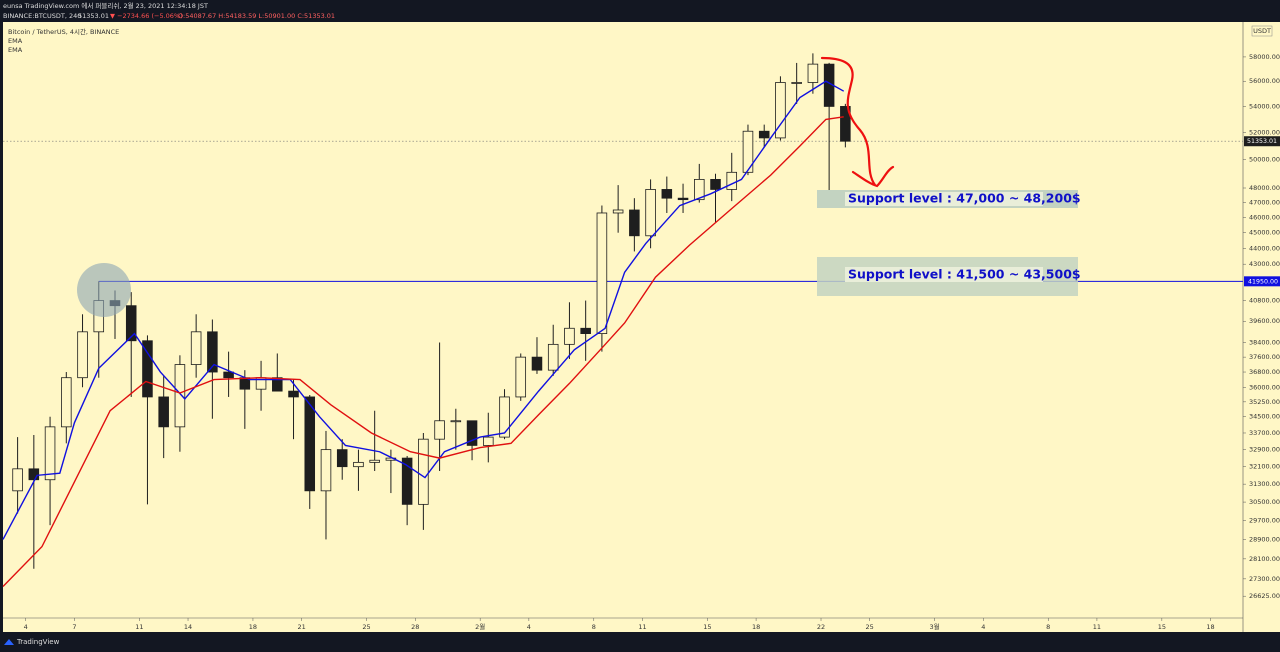 This screenshot has width=1280, height=652. Describe the element at coordinates (38, 642) in the screenshot. I see `brand: TradingView` at that location.